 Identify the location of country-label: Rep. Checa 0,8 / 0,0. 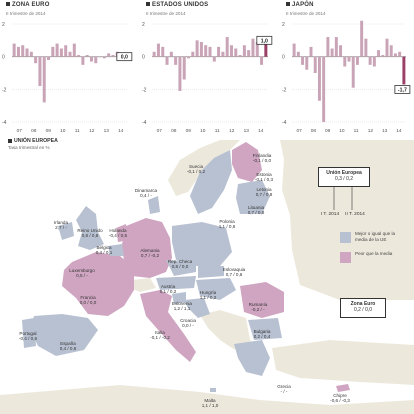
(180, 264).